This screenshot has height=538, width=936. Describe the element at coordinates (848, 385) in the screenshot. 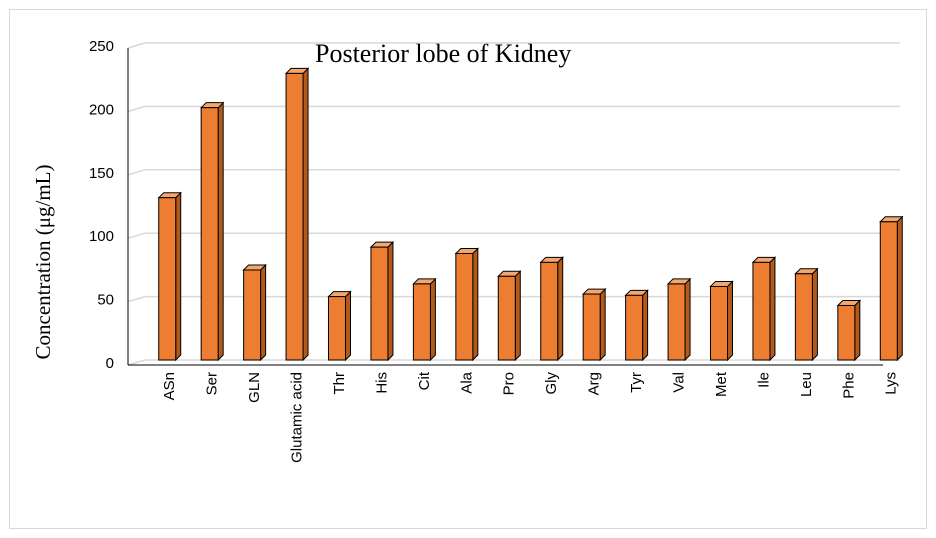

I see `x-tick-label: Phe` at that location.